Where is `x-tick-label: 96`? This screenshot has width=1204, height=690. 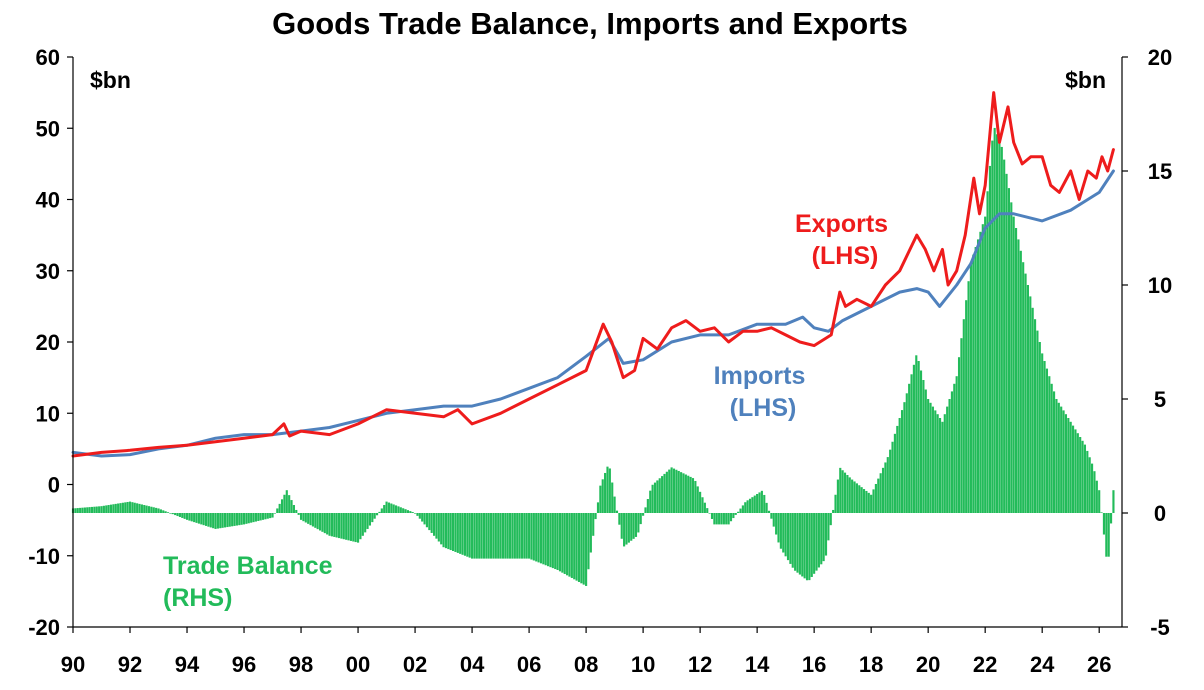
x-tick-label: 96 is located at coordinates (244, 664).